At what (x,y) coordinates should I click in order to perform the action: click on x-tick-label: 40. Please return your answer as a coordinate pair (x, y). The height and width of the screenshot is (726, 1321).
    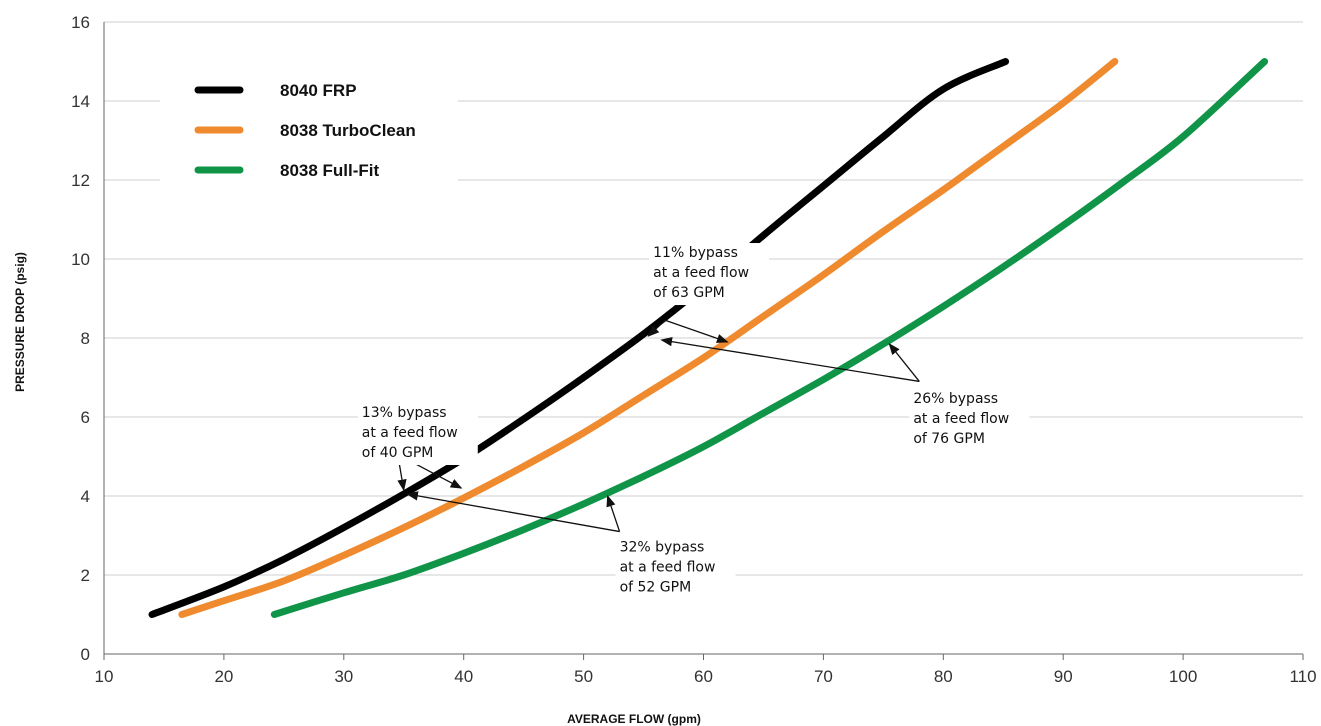
    Looking at the image, I should click on (463, 676).